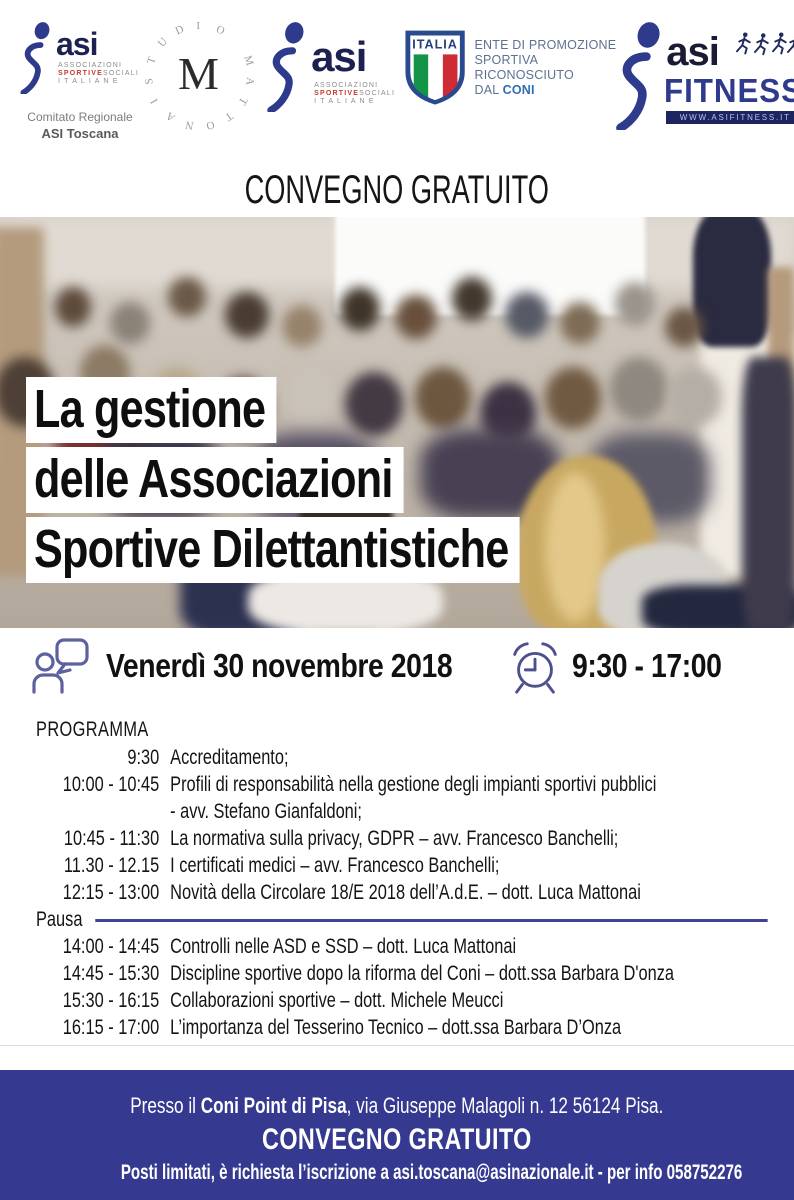 The width and height of the screenshot is (794, 1200). Describe the element at coordinates (768, 492) in the screenshot. I see `right-suit-figure` at that location.